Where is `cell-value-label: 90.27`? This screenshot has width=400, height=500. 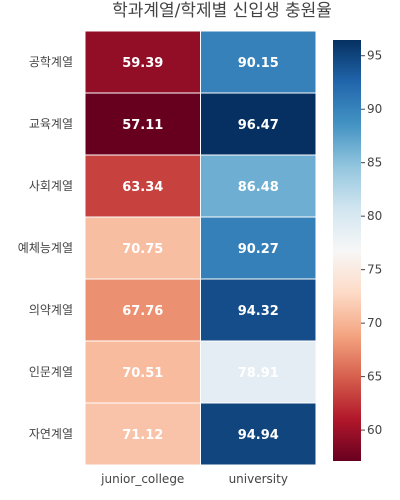 cell-value-label: 90.27 is located at coordinates (258, 249).